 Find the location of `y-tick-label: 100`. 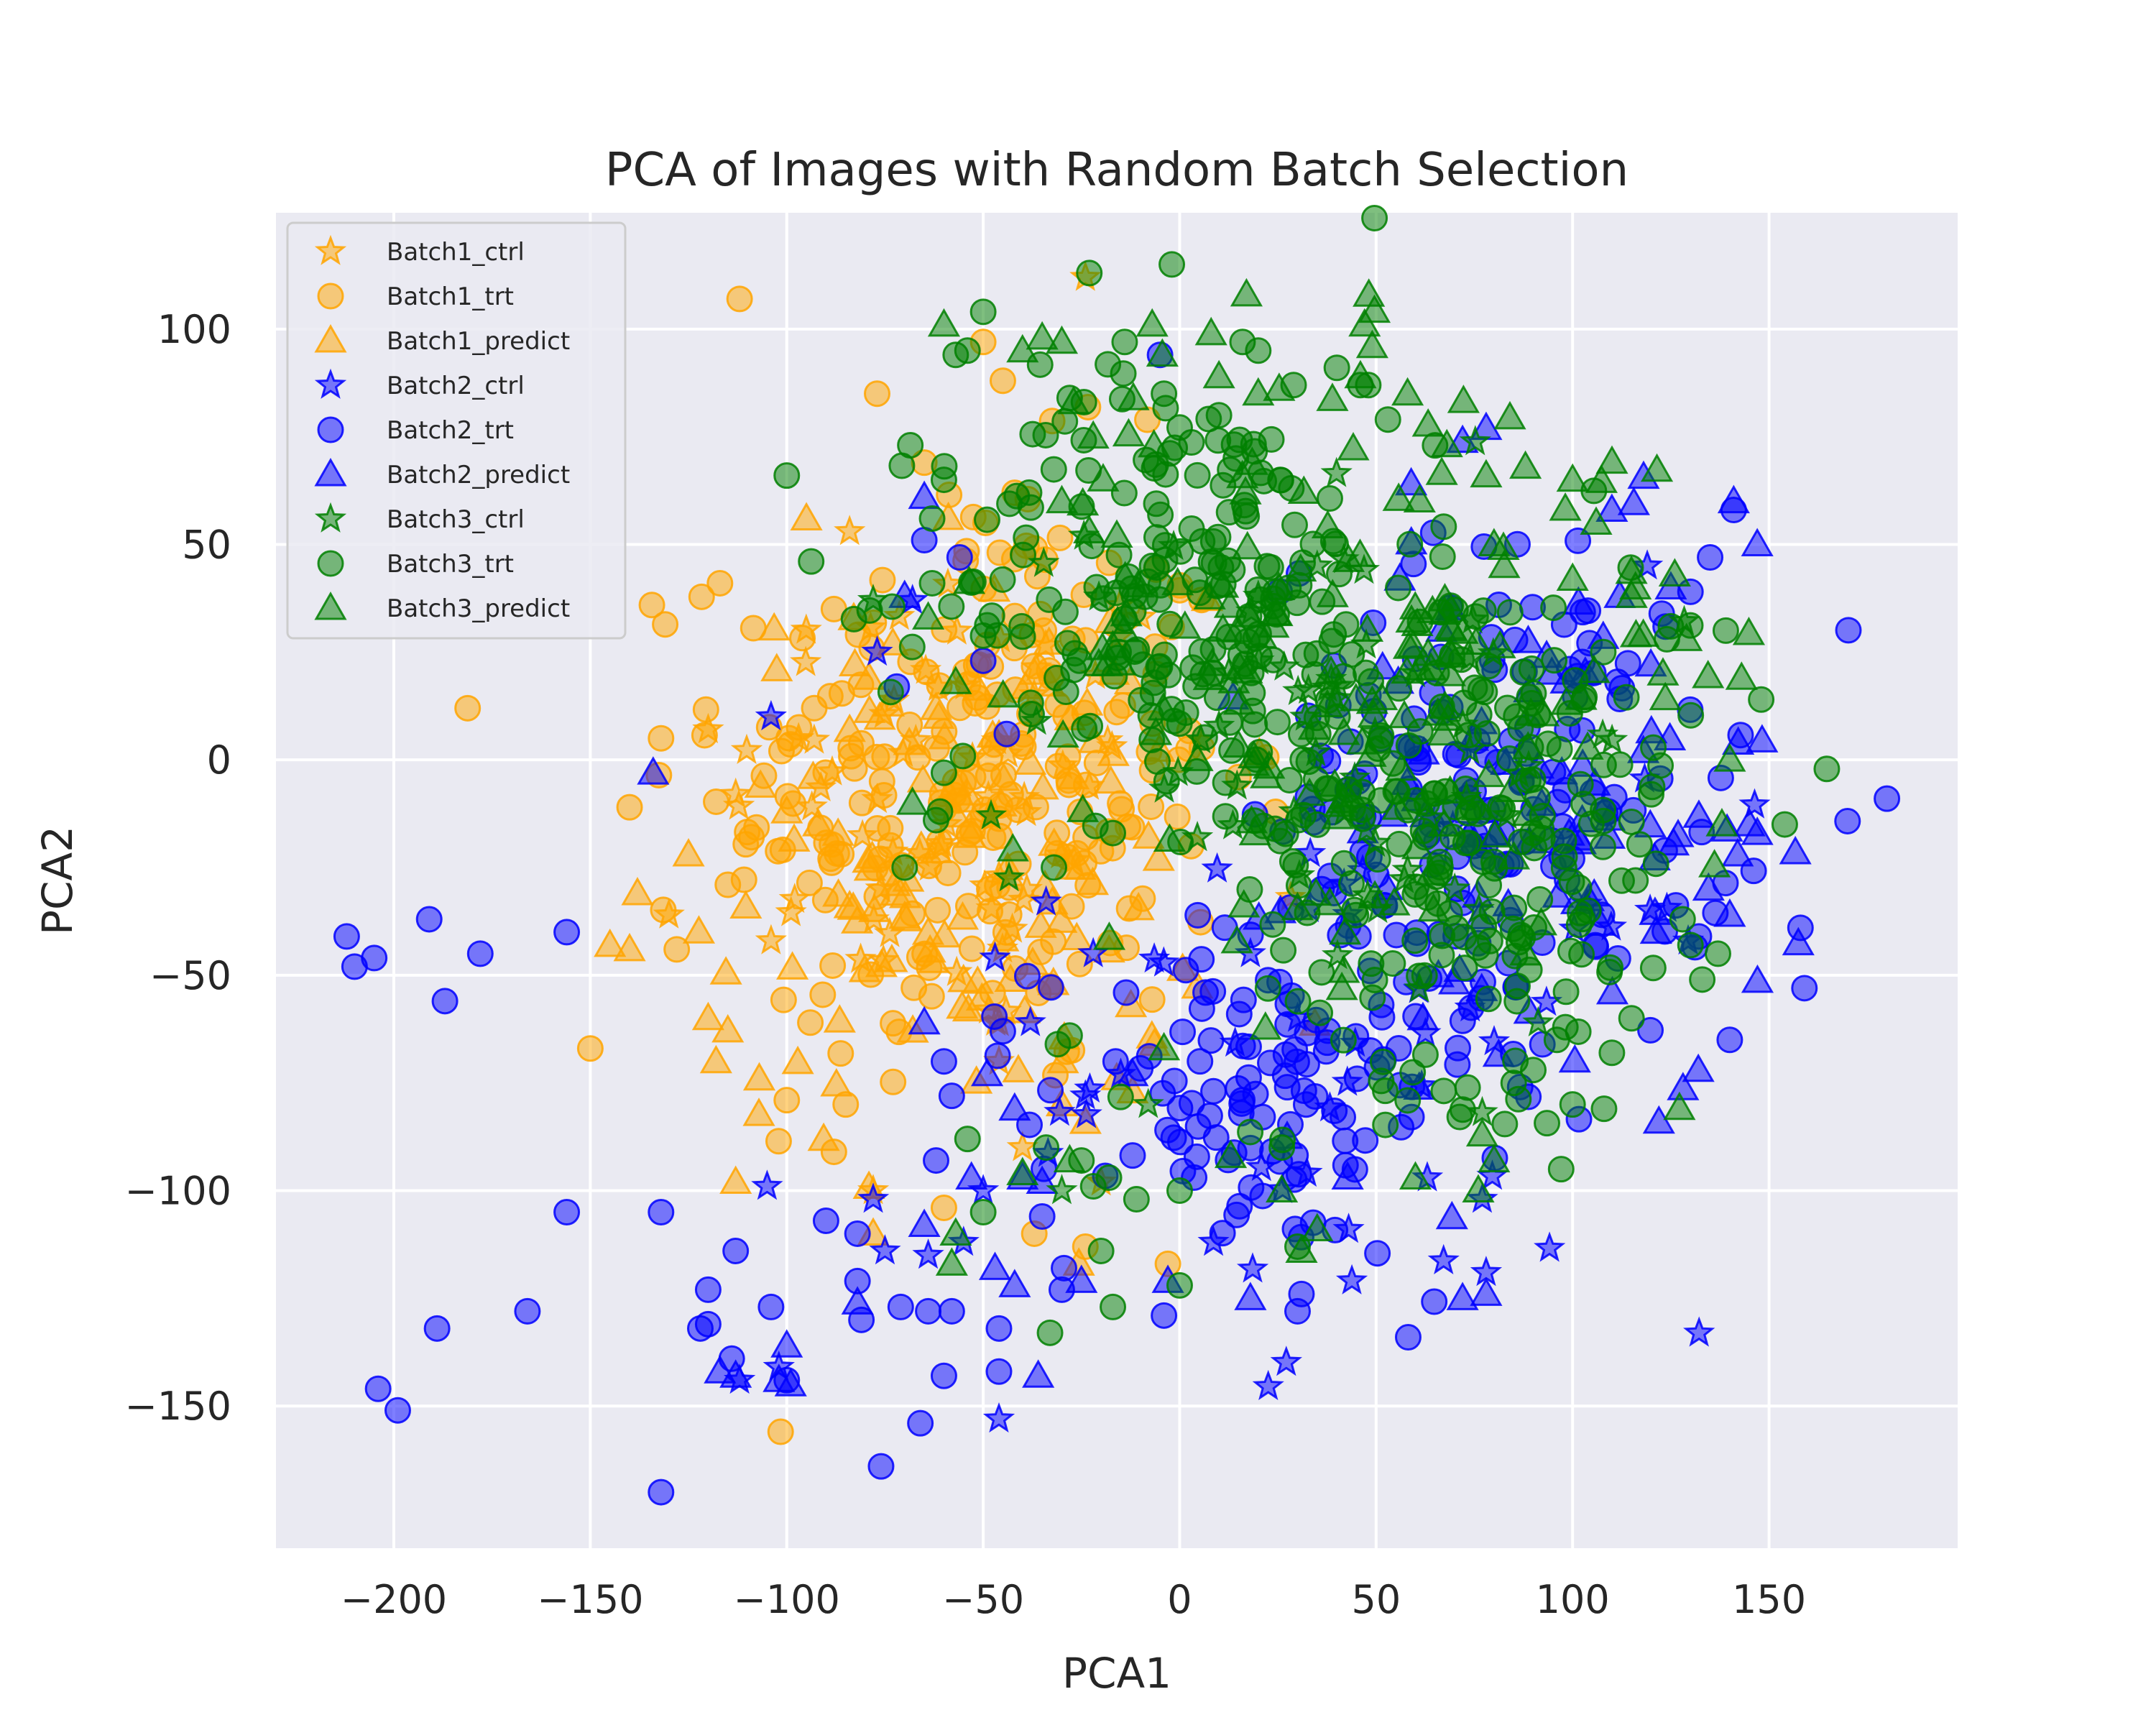

y-tick-label: 100 is located at coordinates (194, 329).